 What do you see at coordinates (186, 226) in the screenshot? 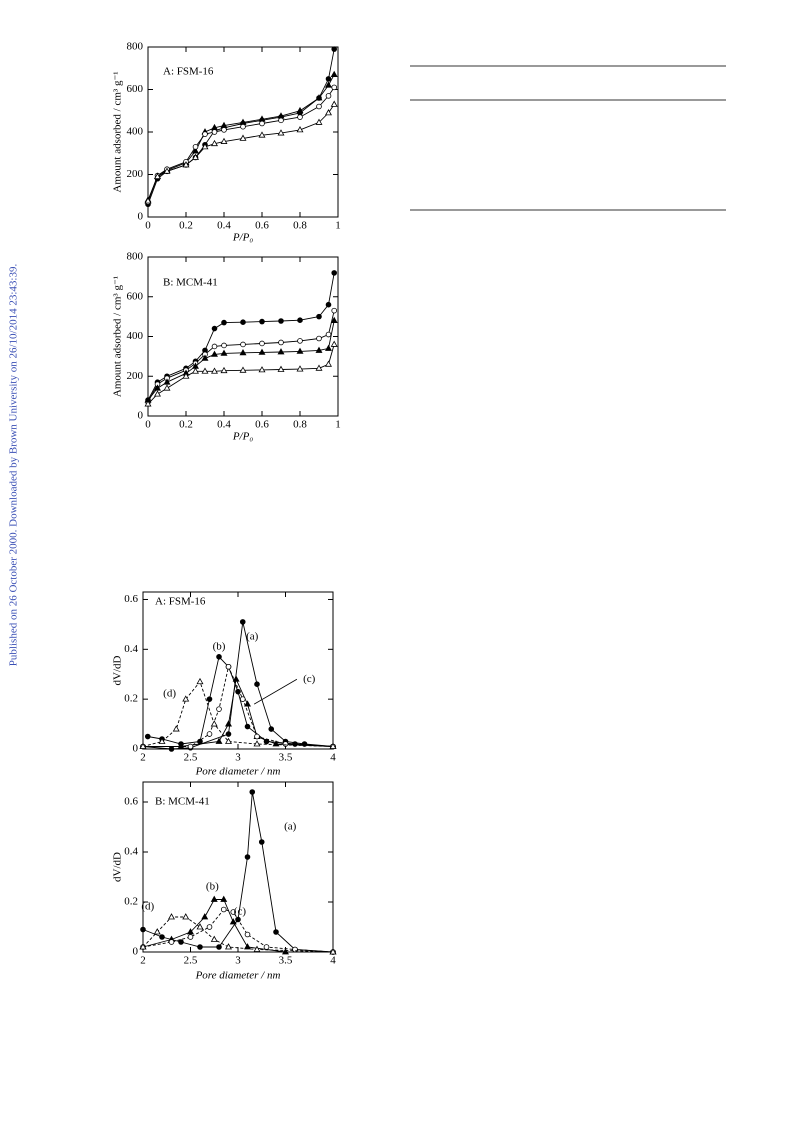
I see `x-tick-label: 0.2` at bounding box center [186, 226].